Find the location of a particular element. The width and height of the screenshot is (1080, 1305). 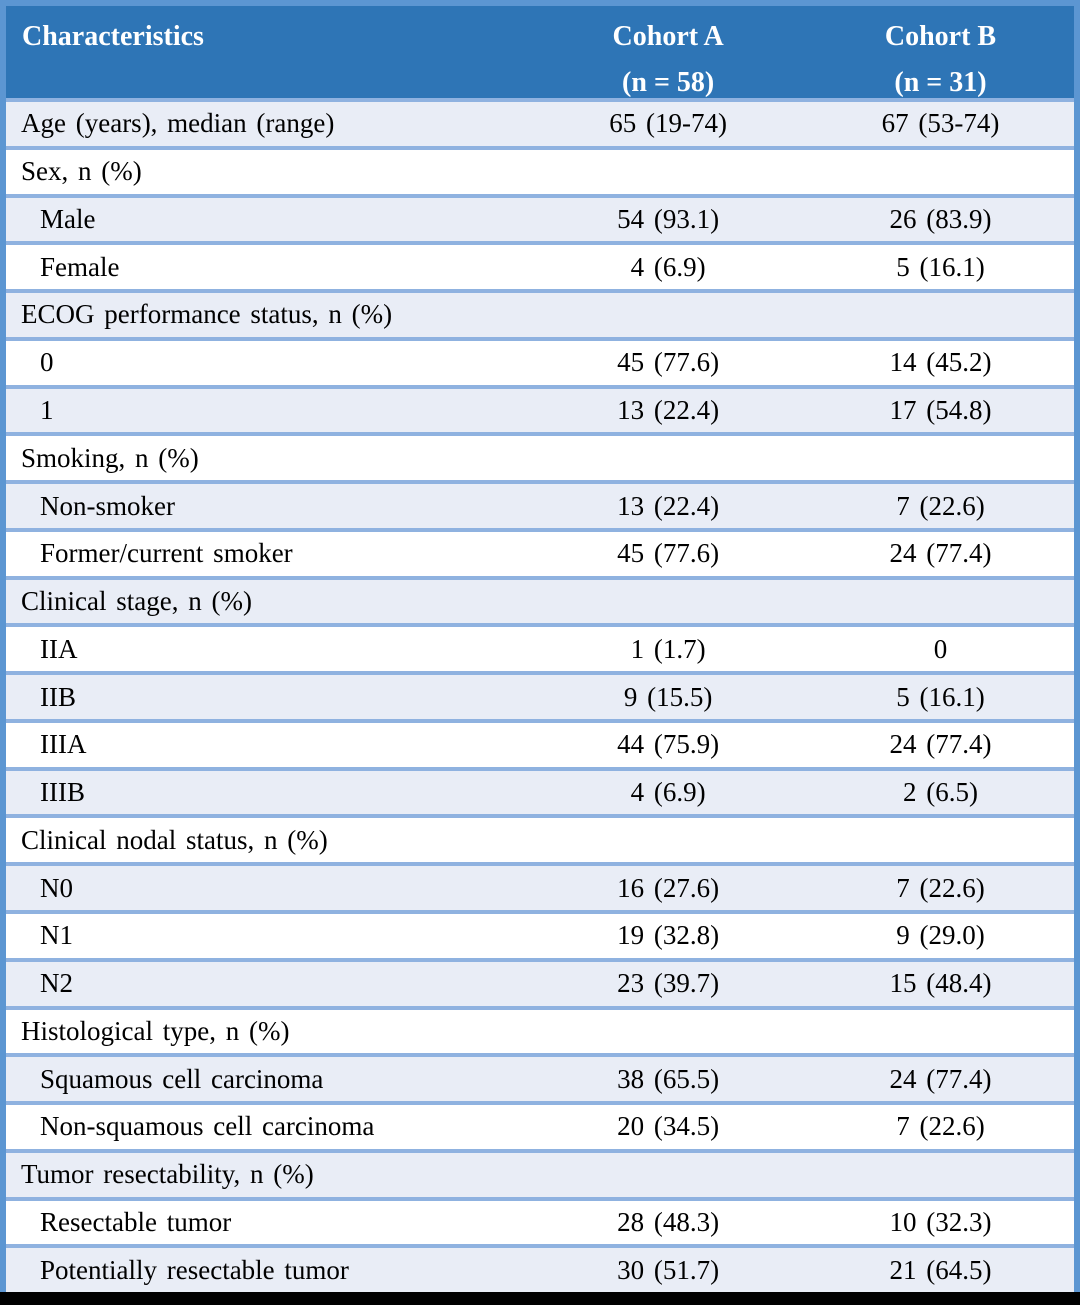

cohort-b-value: 10 (32.3) is located at coordinates (940, 1221).